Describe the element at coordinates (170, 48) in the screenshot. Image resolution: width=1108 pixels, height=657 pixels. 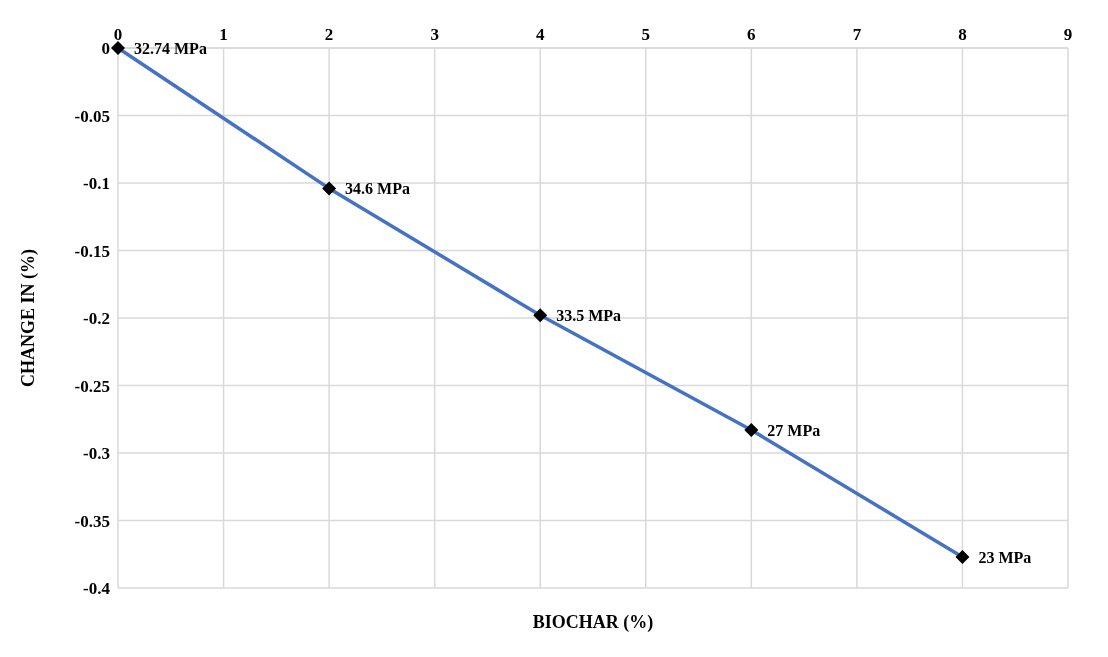
I see `annotation: 32.74 MPa` at that location.